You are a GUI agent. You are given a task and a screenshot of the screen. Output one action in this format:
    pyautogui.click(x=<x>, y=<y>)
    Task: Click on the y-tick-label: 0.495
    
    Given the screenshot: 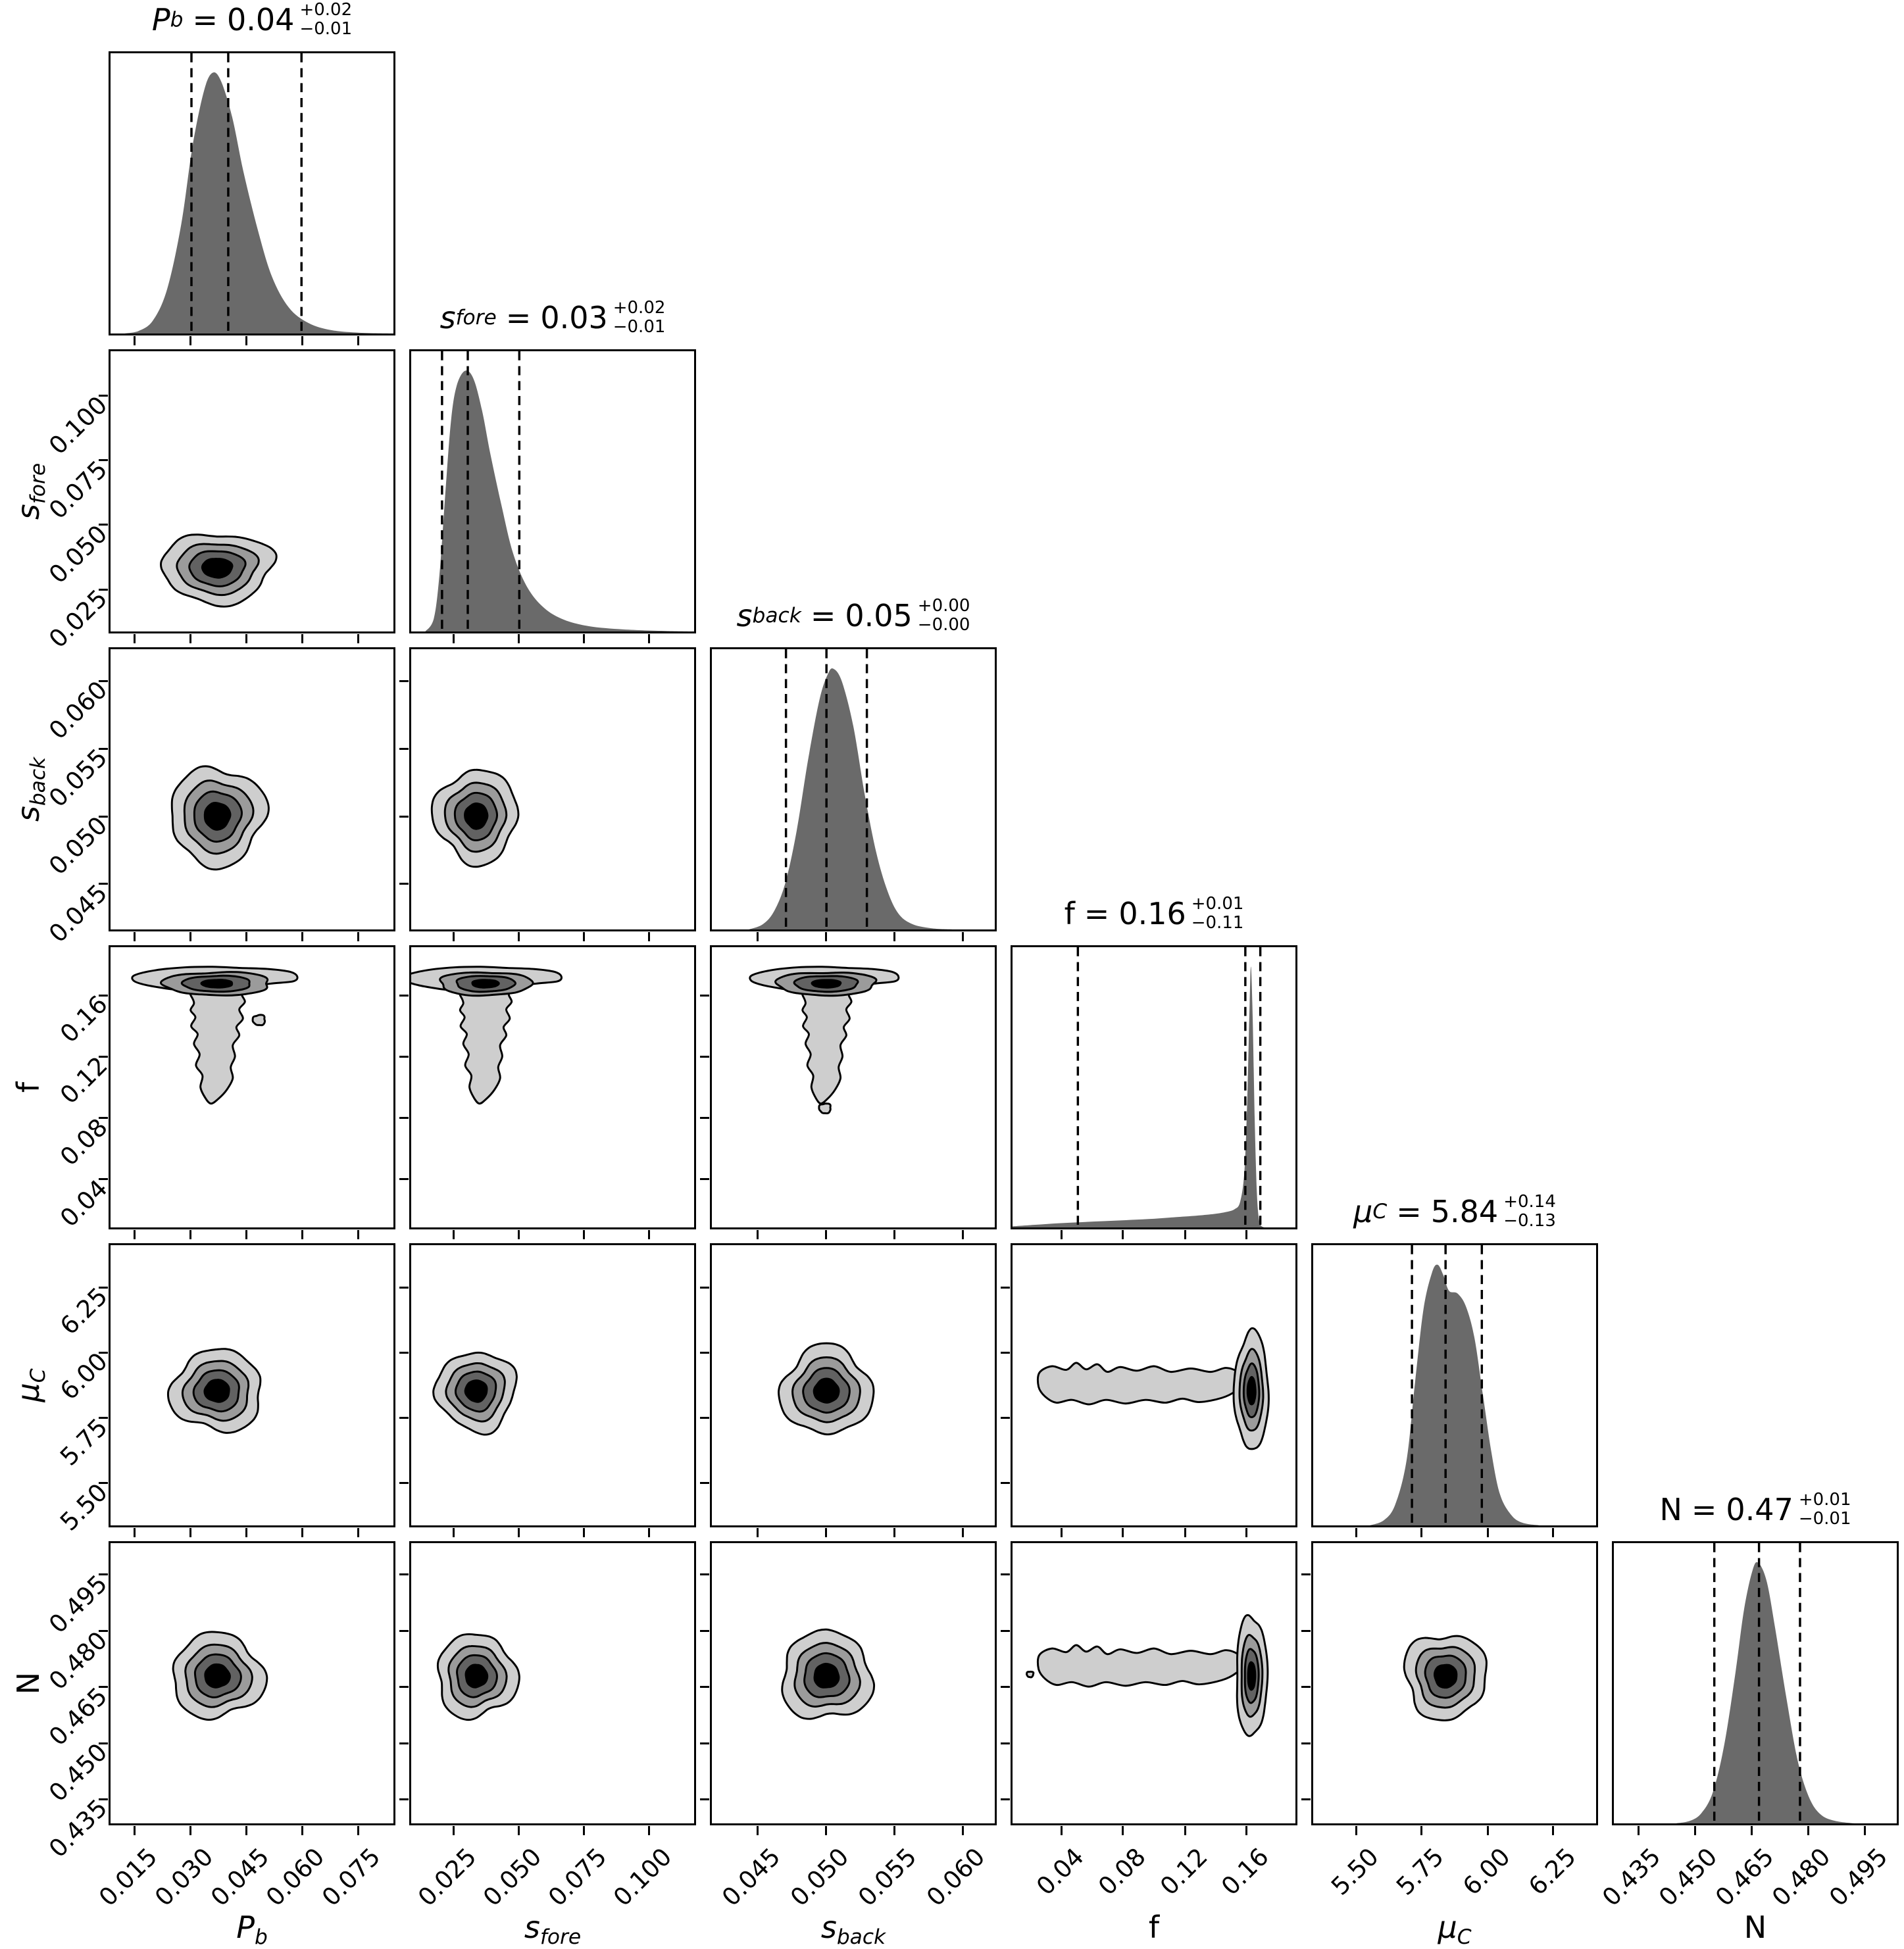 What is the action you would take?
    pyautogui.click(x=68, y=1604)
    